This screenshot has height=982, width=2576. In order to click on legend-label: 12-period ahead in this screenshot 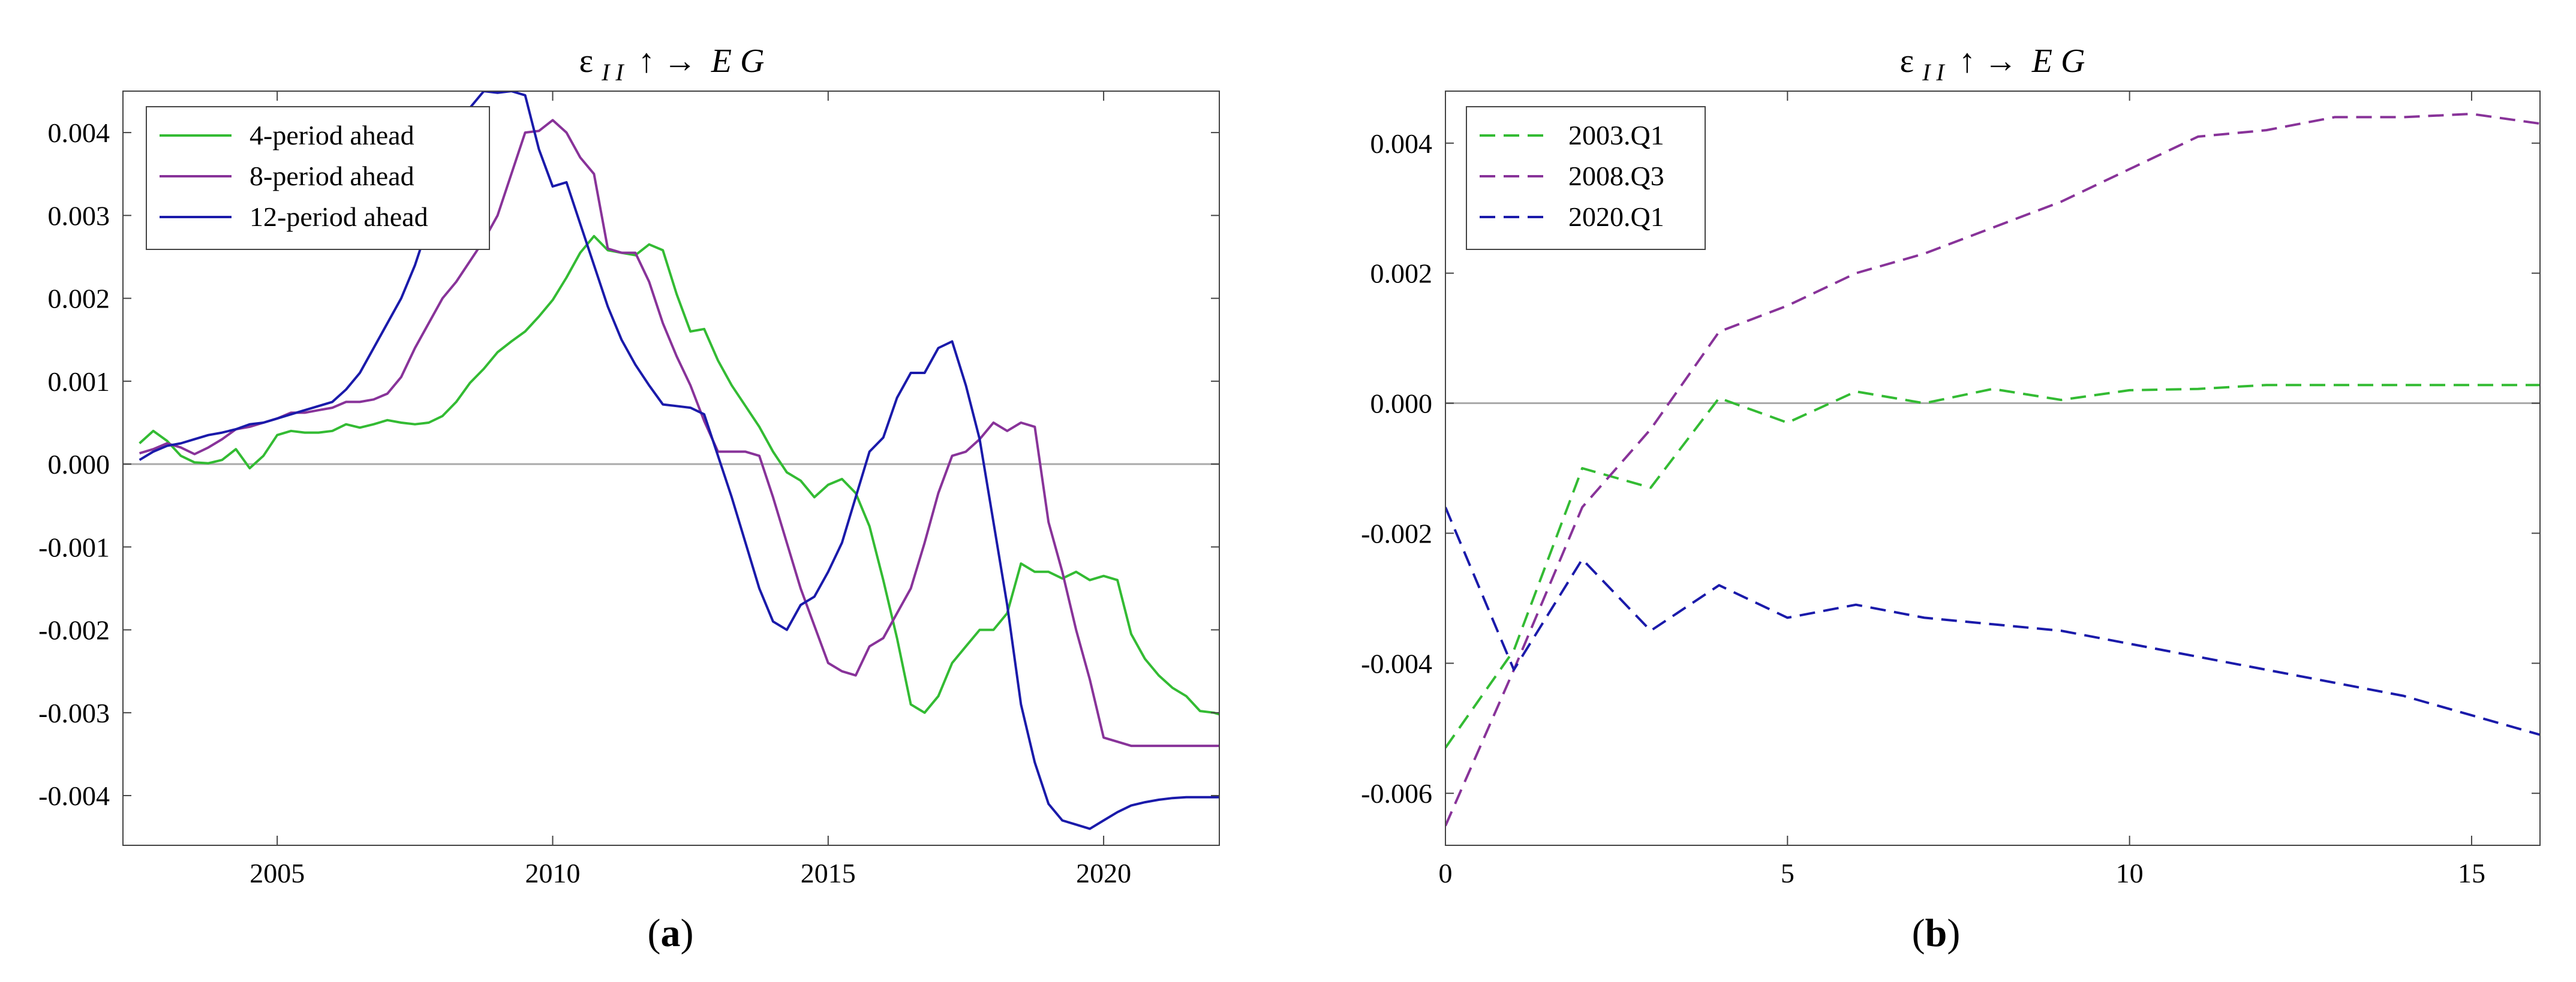, I will do `click(339, 216)`.